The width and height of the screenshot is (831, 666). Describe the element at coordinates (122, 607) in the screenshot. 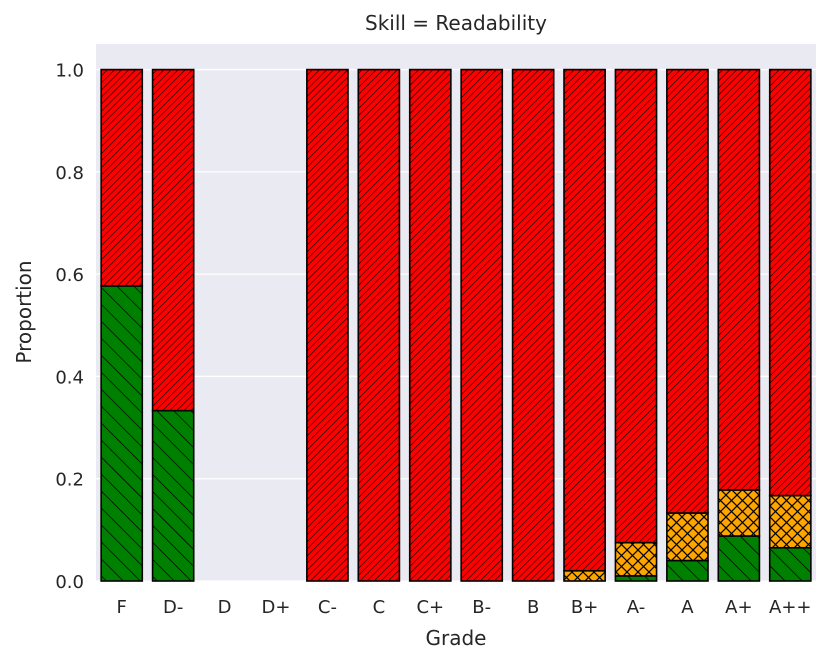

I see `x-tick-label: F` at that location.